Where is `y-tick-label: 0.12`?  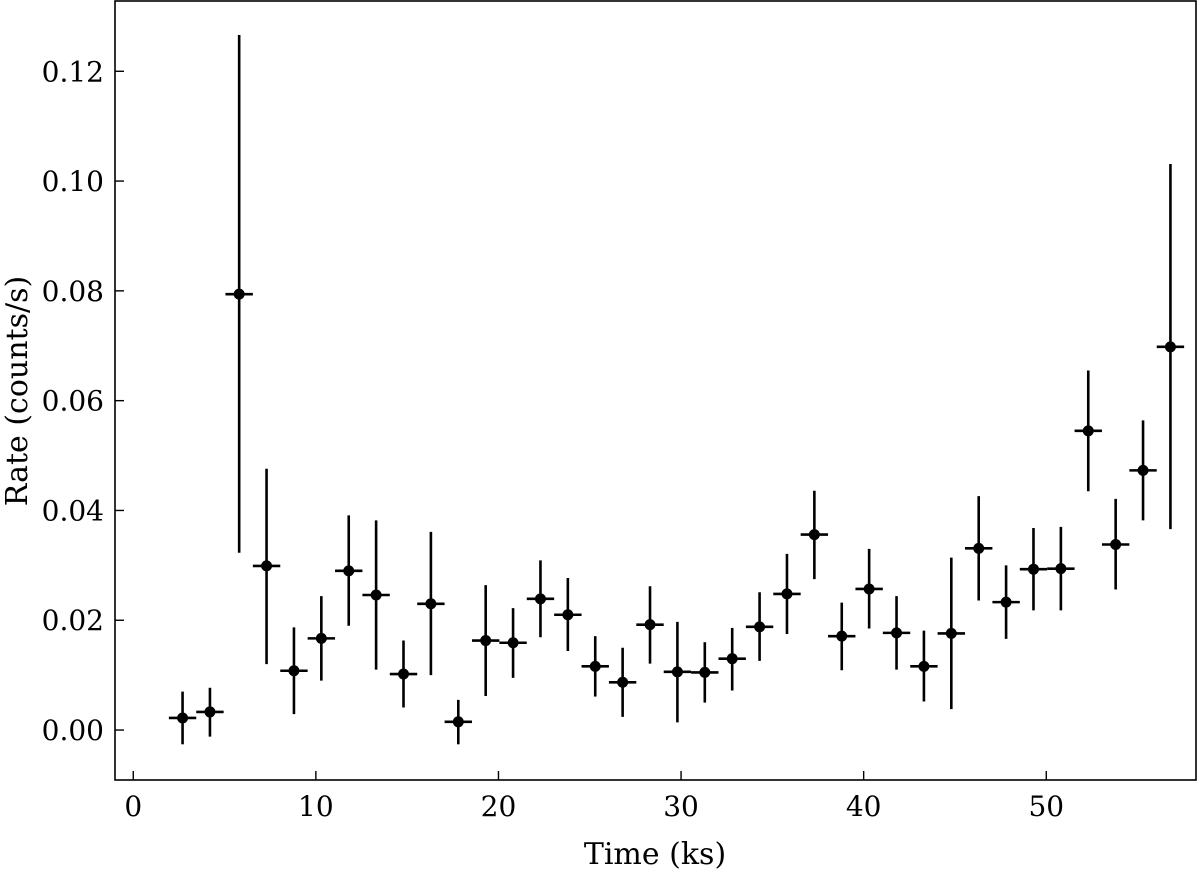
y-tick-label: 0.12 is located at coordinates (73, 71).